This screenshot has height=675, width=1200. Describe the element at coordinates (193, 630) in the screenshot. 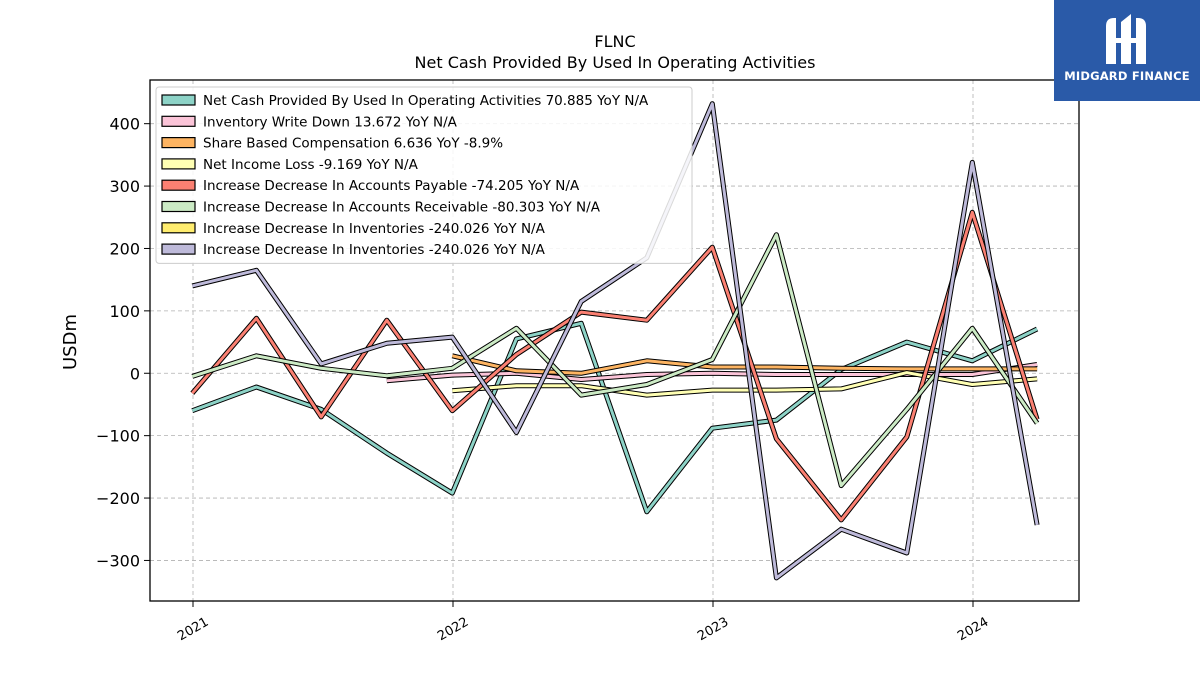

I see `x-tick-label: 2021` at that location.